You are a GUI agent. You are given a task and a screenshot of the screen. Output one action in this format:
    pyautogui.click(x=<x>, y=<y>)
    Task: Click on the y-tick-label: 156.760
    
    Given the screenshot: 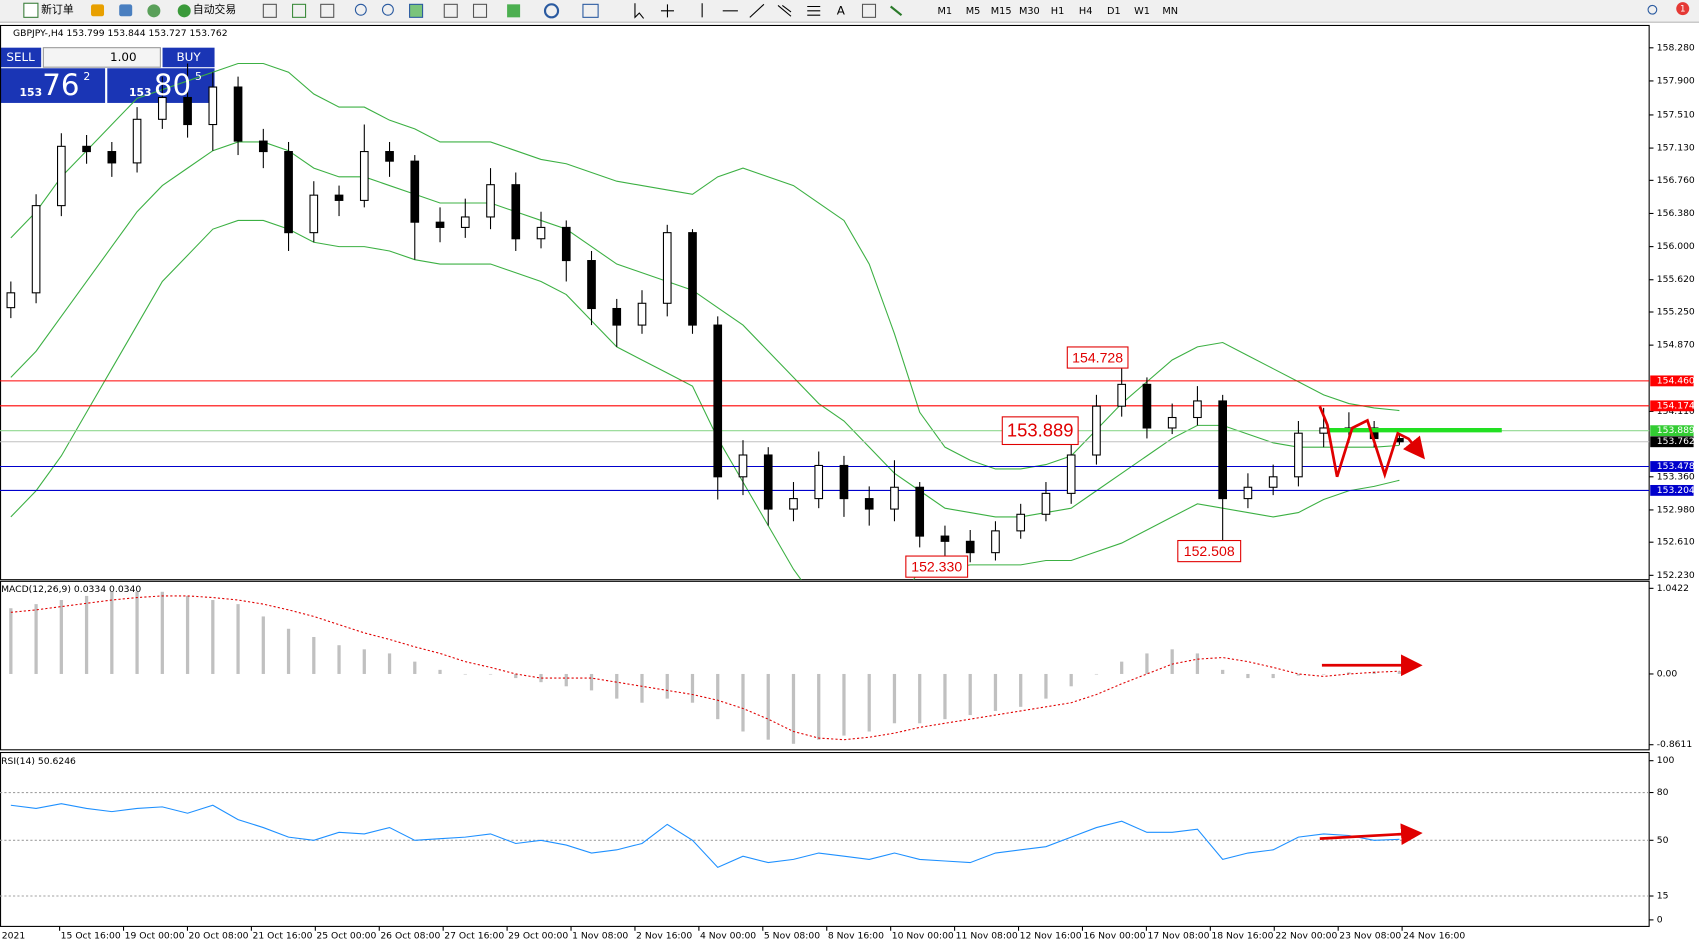 What is the action you would take?
    pyautogui.click(x=1676, y=180)
    